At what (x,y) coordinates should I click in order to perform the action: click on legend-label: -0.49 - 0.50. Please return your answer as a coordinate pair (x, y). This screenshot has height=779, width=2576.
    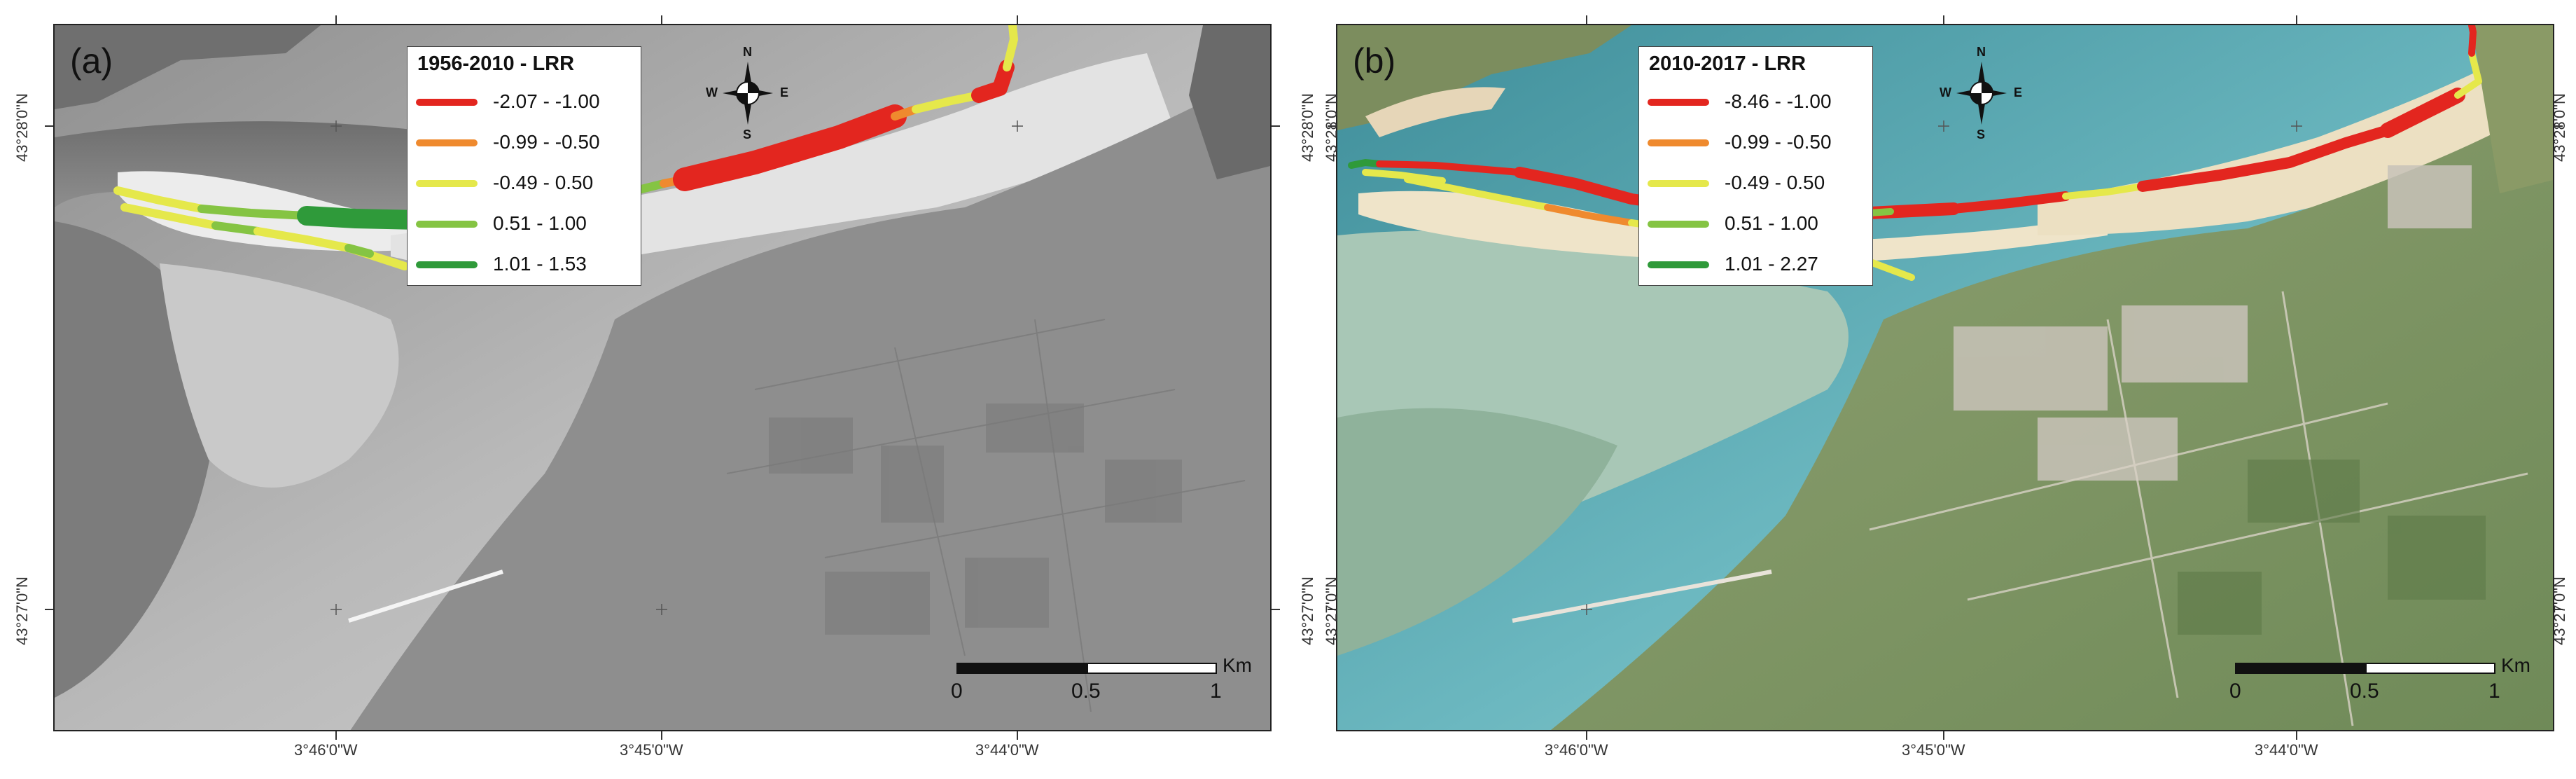
    Looking at the image, I should click on (1775, 183).